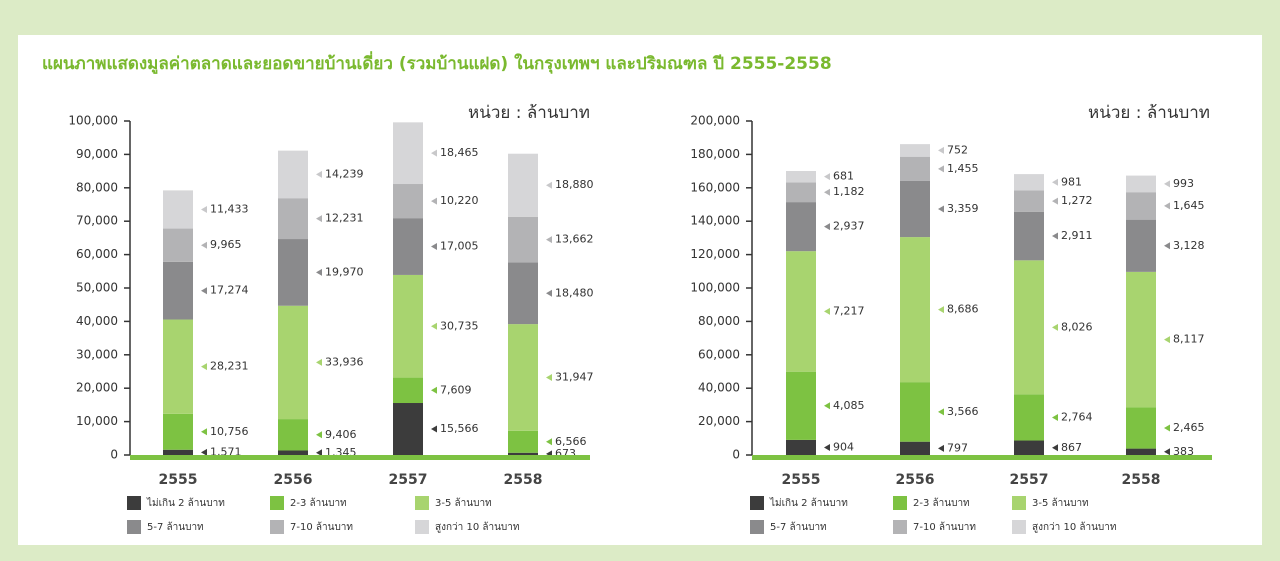  I want to click on data-label: 19,970, so click(344, 271).